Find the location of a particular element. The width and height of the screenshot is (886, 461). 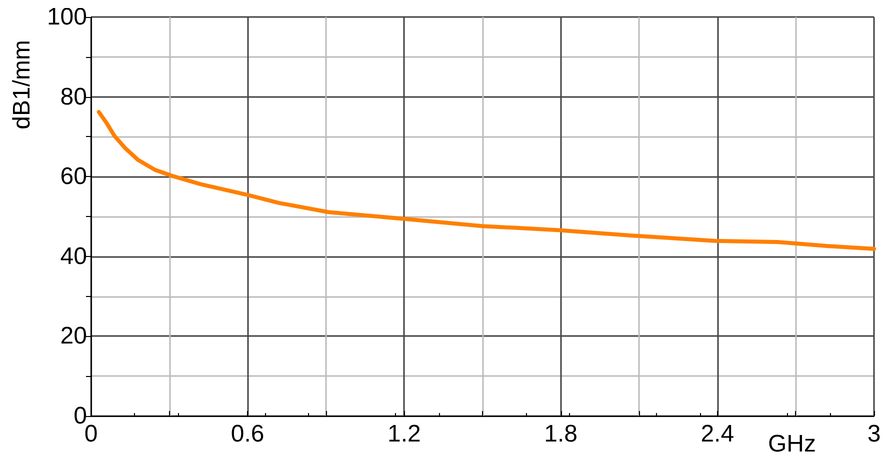

x-tick-label: 3 is located at coordinates (874, 434).